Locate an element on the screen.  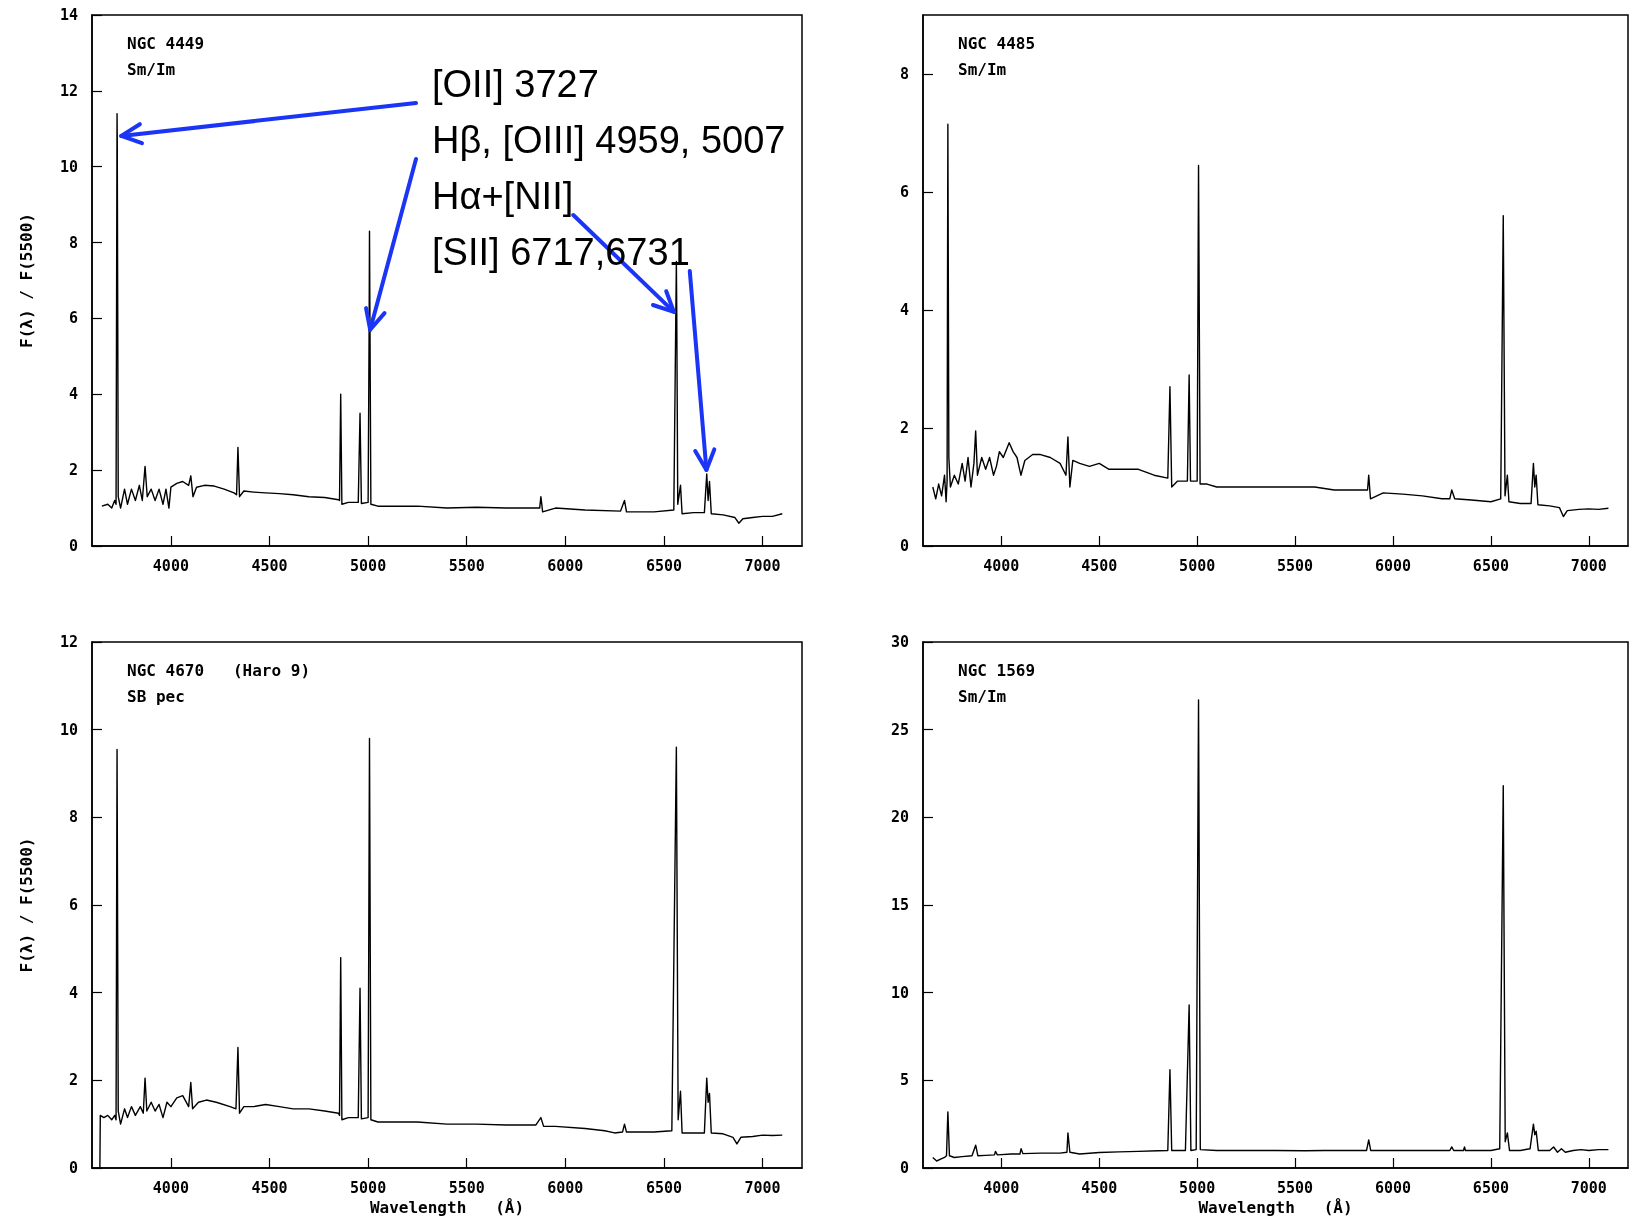
y-tick-label: 15 is located at coordinates (899, 905).